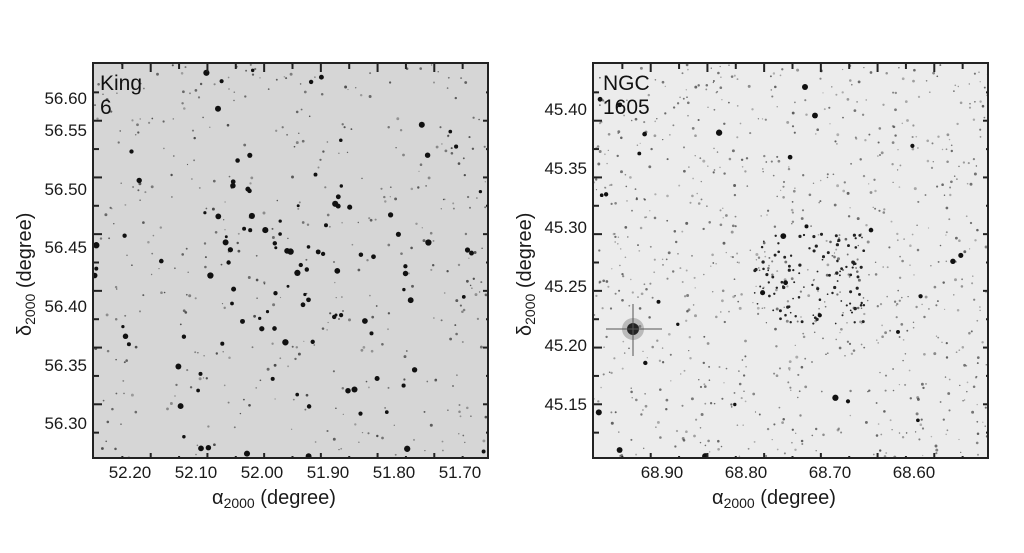 Image resolution: width=1024 pixels, height=553 pixels. Describe the element at coordinates (565, 109) in the screenshot. I see `ytick: 45.40` at that location.